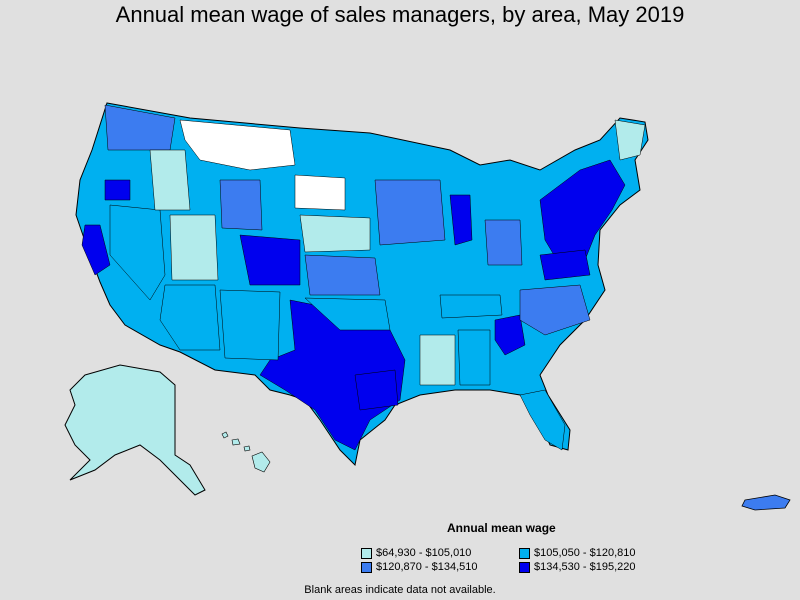 The width and height of the screenshot is (800, 600). I want to click on alaska-shape, so click(135, 430).